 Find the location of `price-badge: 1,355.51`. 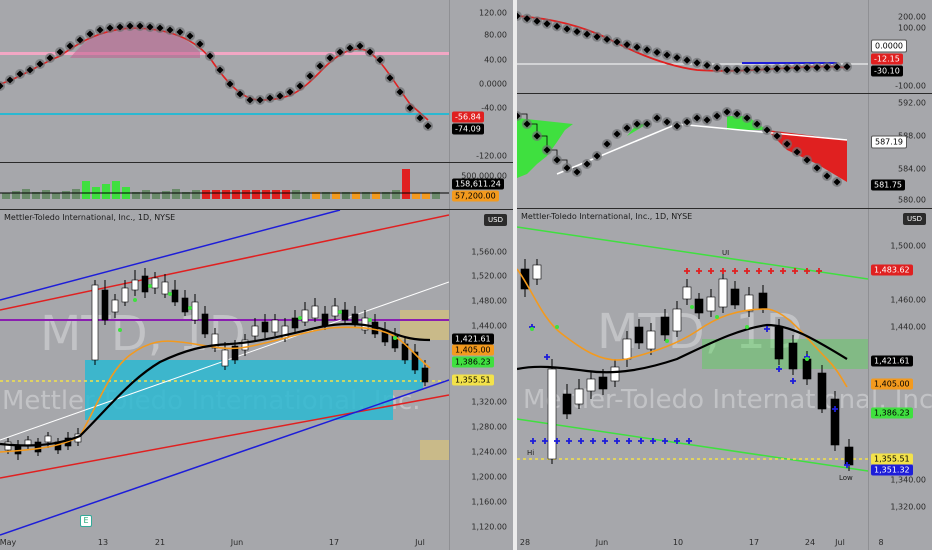

price-badge: 1,355.51 is located at coordinates (892, 459).